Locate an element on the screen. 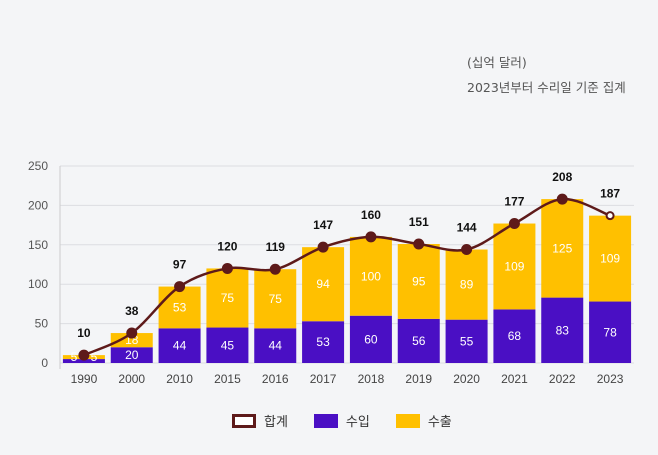  bar-value-label: 45 is located at coordinates (228, 345).